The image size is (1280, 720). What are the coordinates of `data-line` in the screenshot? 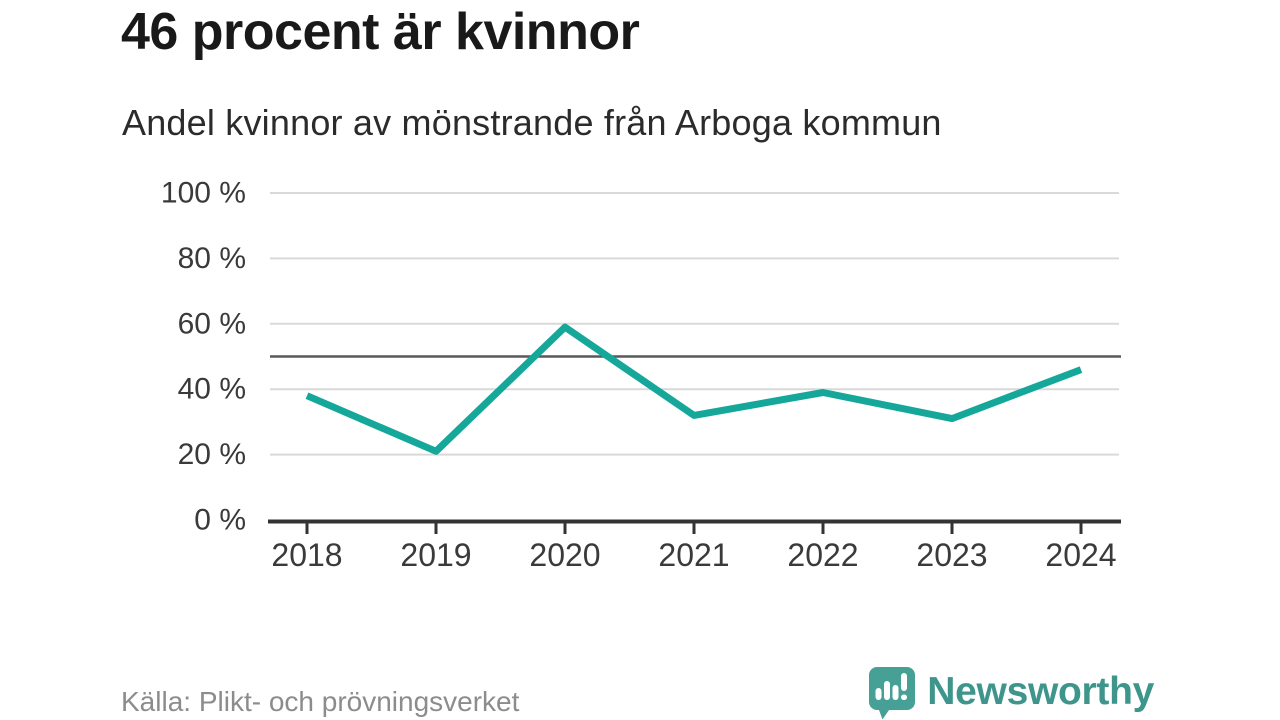 It's located at (694, 389).